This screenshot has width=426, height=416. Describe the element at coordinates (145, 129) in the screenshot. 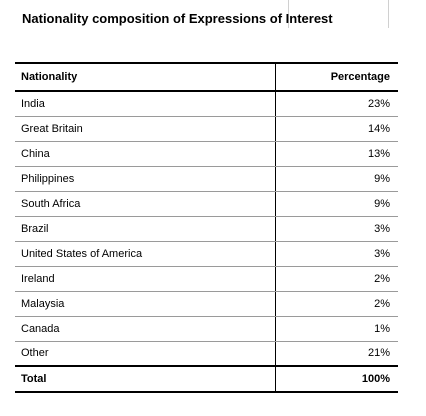

I see `row-nationality: Great Britain` at that location.